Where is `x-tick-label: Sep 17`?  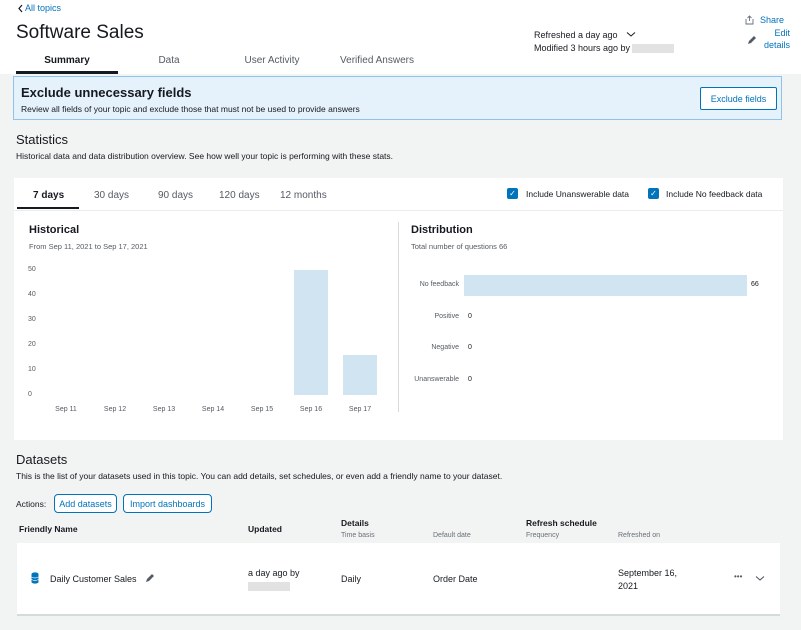 x-tick-label: Sep 17 is located at coordinates (360, 409).